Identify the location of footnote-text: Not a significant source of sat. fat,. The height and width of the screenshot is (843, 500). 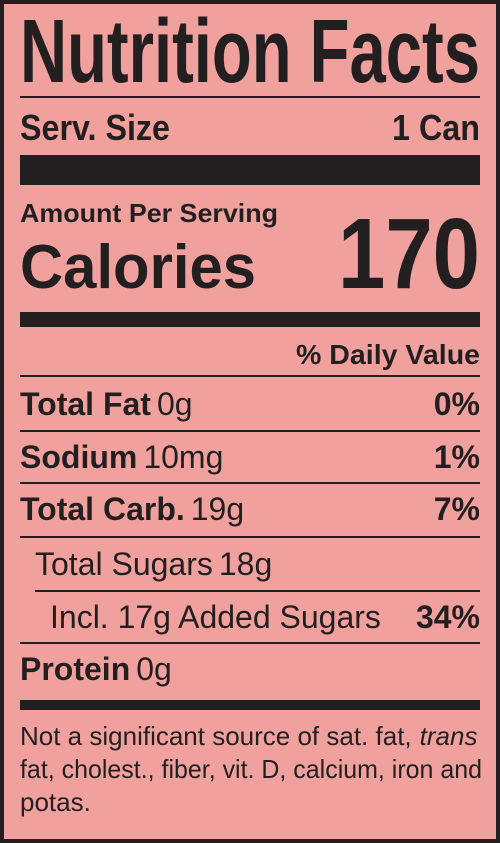
(216, 736).